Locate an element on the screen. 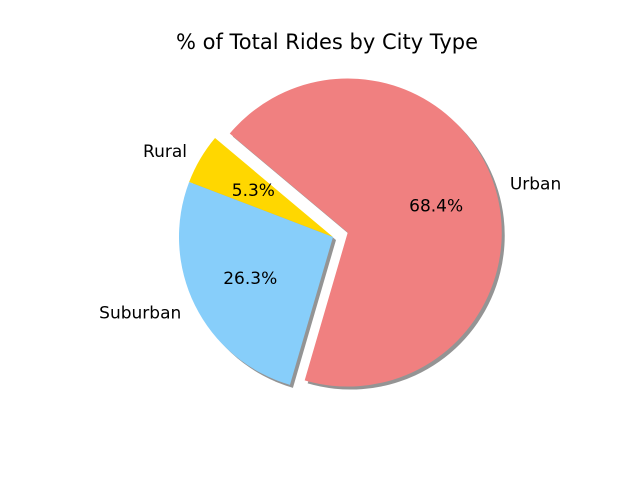  pie-slice-rural is located at coordinates (261, 187).